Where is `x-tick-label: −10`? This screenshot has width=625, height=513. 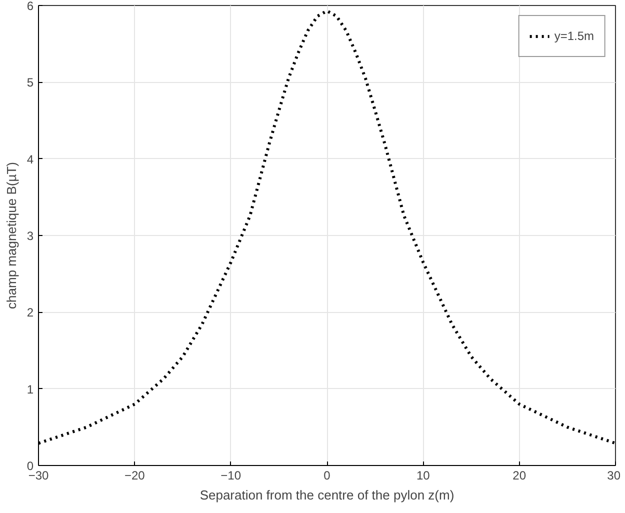 x-tick-label: −10 is located at coordinates (231, 475).